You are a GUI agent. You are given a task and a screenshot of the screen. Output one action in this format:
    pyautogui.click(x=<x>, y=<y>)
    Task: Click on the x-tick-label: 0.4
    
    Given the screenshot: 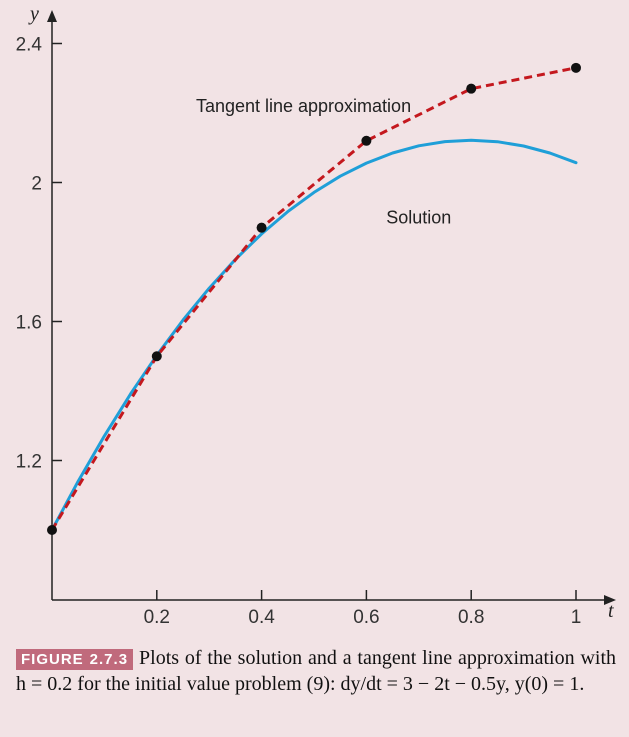 What is the action you would take?
    pyautogui.click(x=261, y=617)
    